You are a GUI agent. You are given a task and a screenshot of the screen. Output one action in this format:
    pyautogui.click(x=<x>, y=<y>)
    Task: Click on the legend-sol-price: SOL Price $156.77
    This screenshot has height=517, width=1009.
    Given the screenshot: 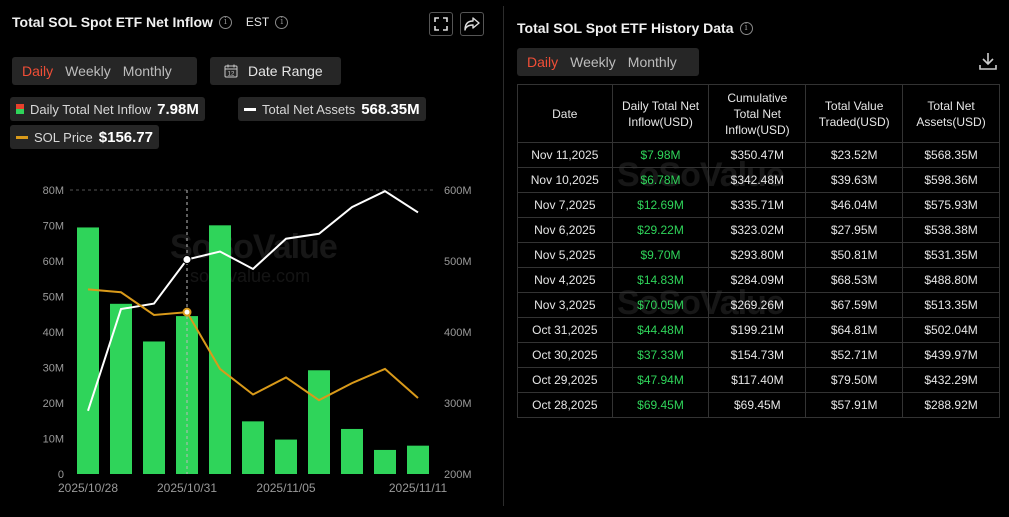 What is the action you would take?
    pyautogui.click(x=84, y=137)
    